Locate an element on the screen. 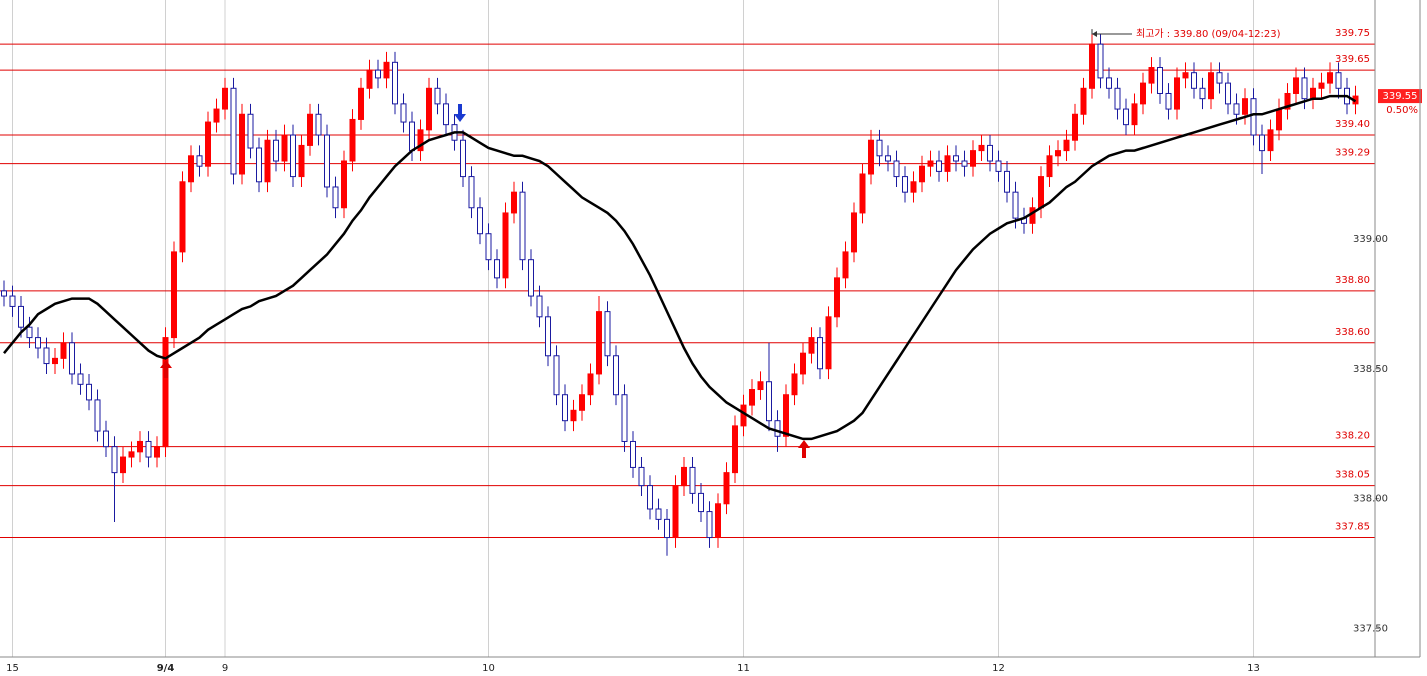 The width and height of the screenshot is (1427, 676). buy-signal is located at coordinates (804, 449).